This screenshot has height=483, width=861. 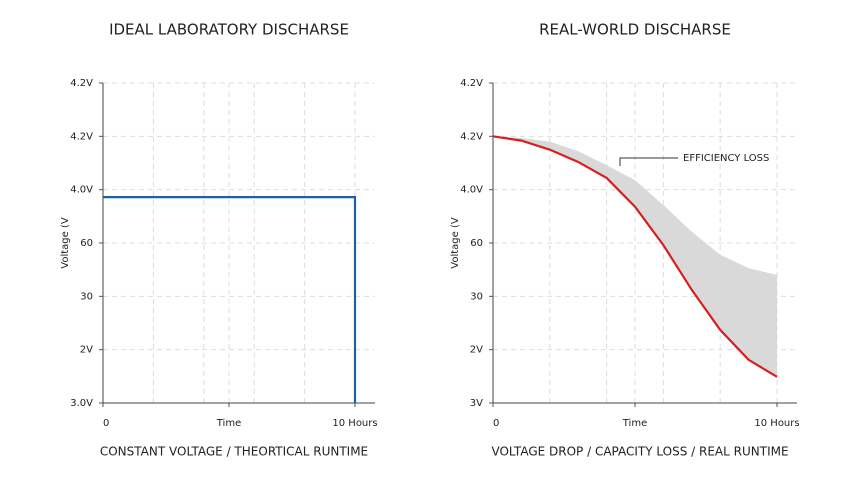 I want to click on caption: CONSTANT VOLTAGE / THEORTICAL RUNTIME, so click(x=234, y=452).